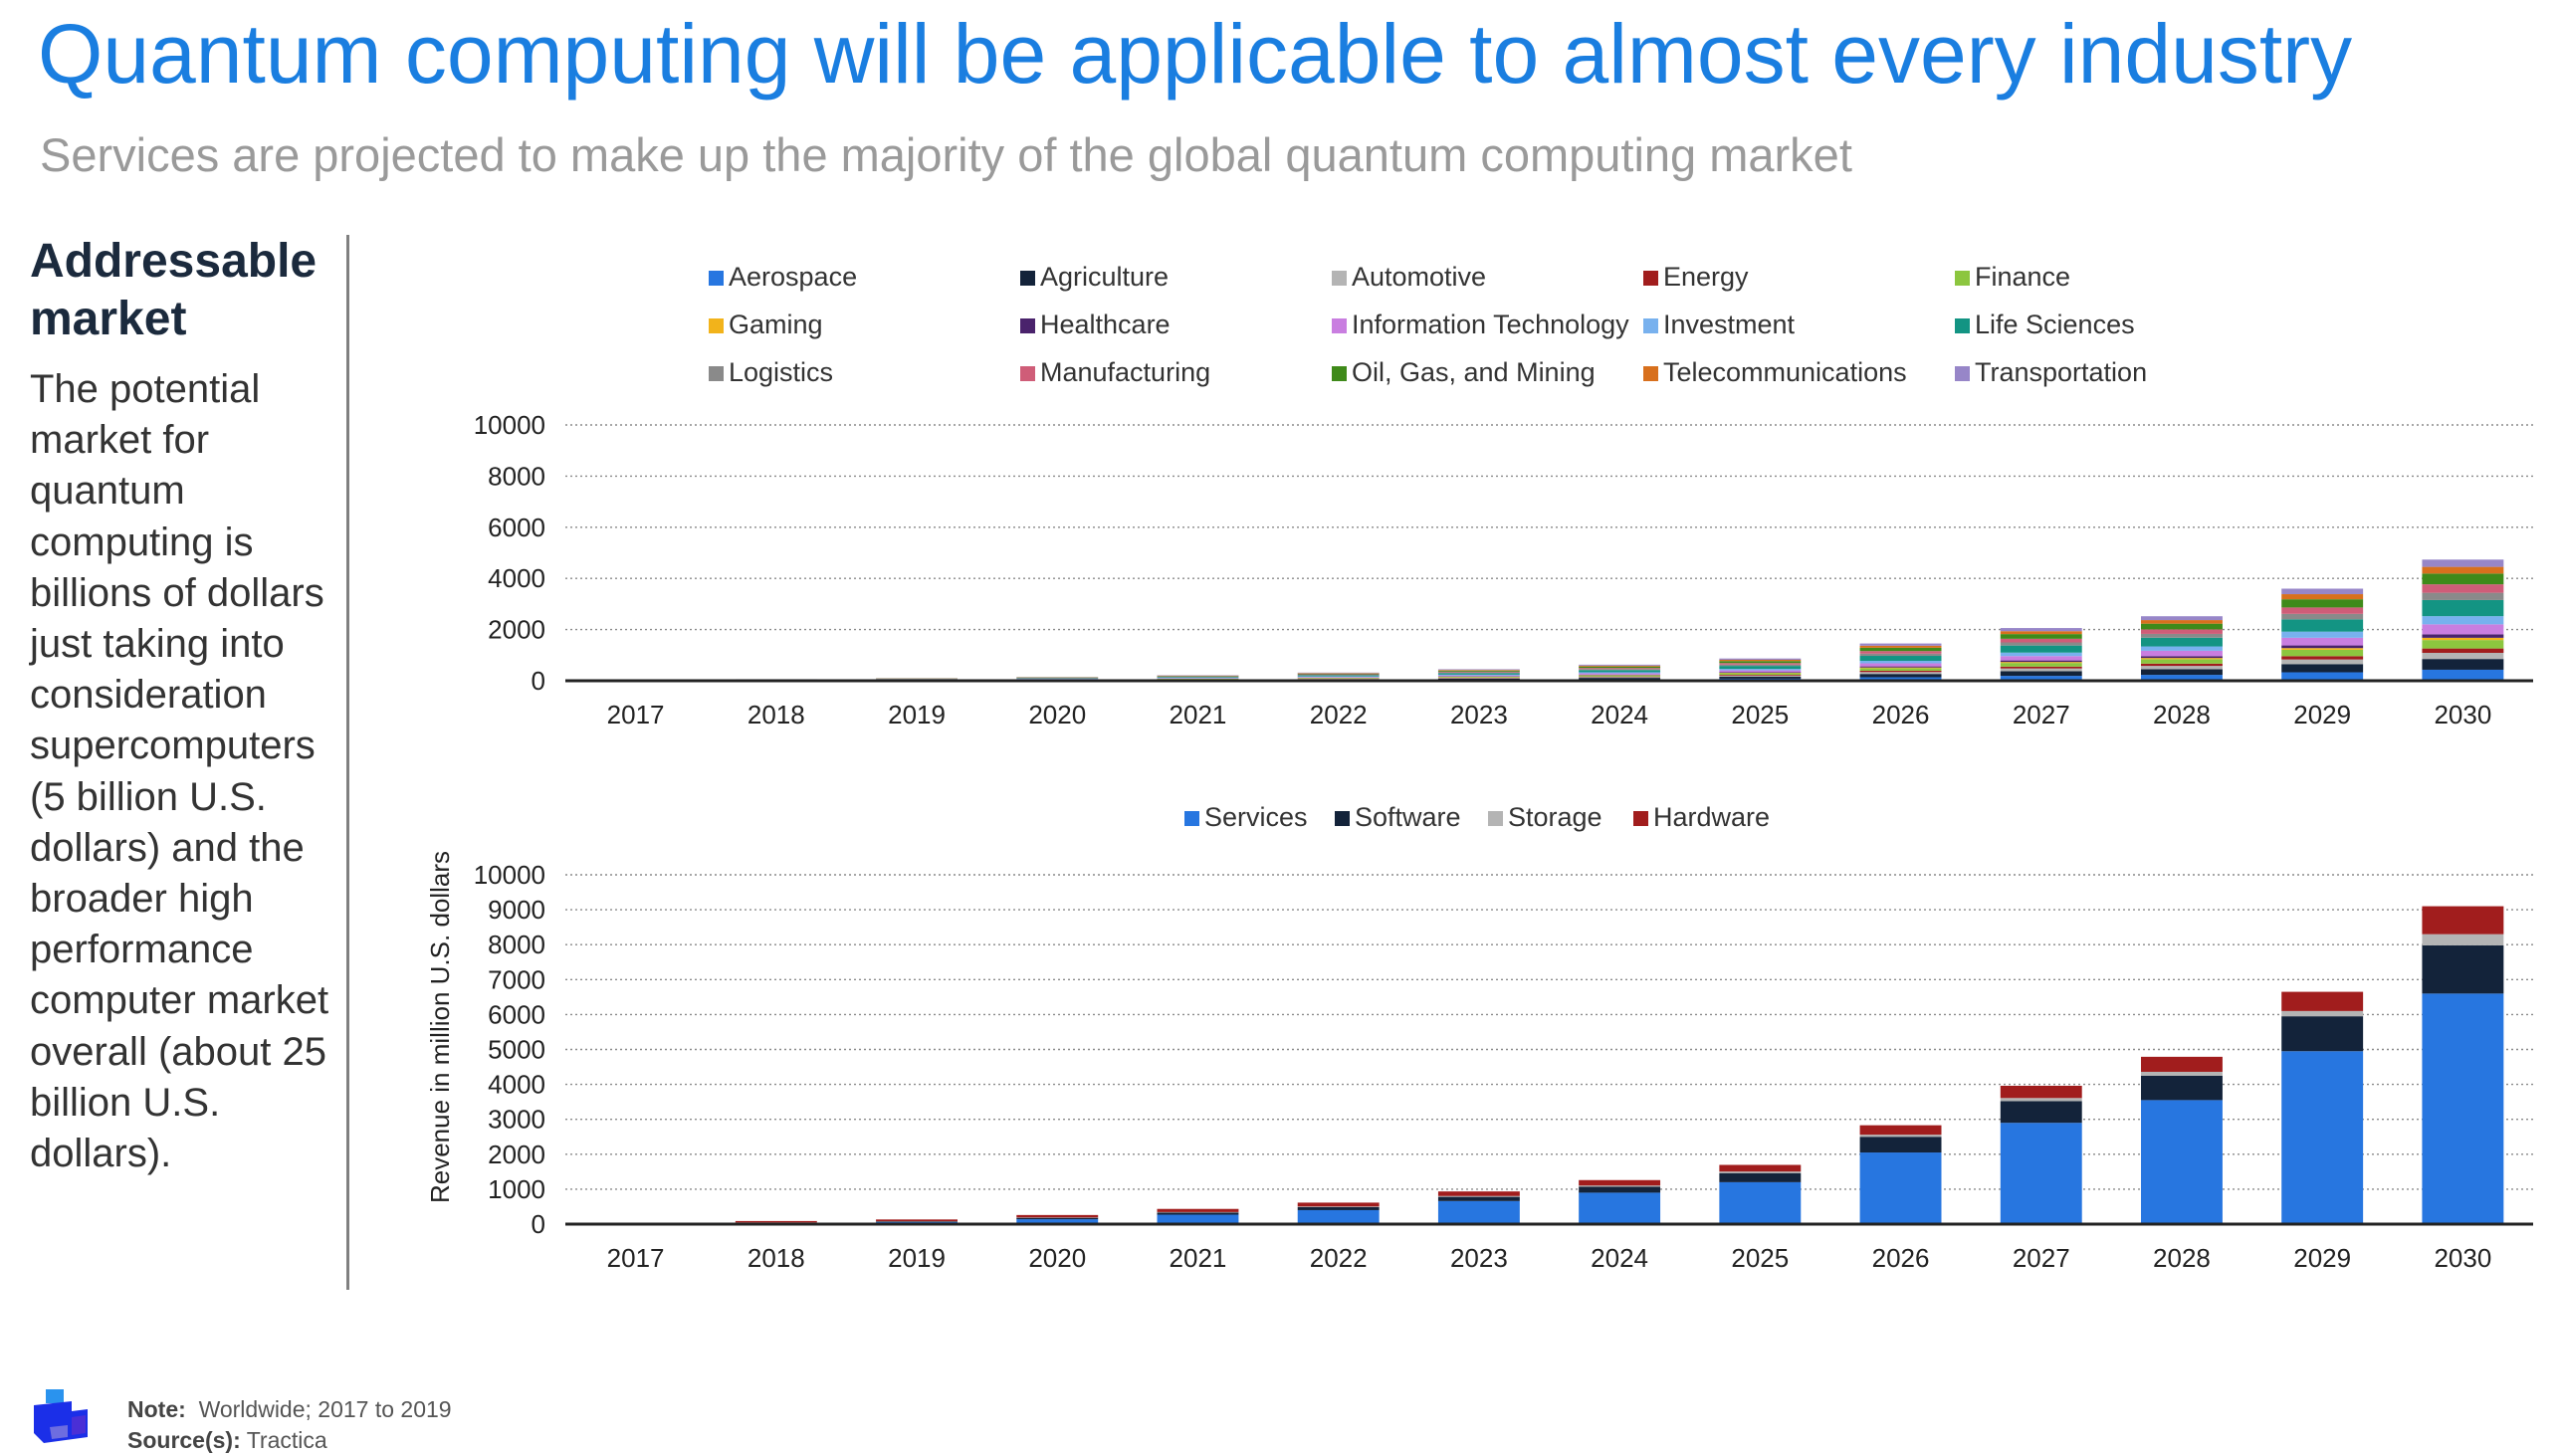 The image size is (2562, 1456). Describe the element at coordinates (636, 1258) in the screenshot. I see `x-tick-label: 2017` at that location.